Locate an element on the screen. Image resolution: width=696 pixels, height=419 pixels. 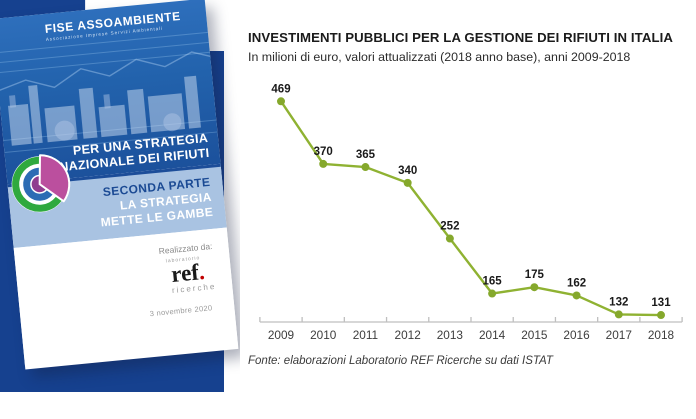
x-tick-label: 2011 is located at coordinates (365, 335).